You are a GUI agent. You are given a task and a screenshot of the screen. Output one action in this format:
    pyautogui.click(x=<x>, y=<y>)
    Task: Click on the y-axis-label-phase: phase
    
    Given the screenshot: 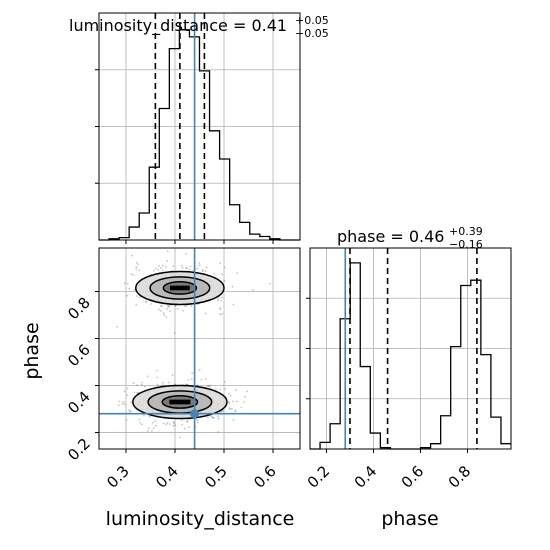 What is the action you would take?
    pyautogui.click(x=32, y=350)
    